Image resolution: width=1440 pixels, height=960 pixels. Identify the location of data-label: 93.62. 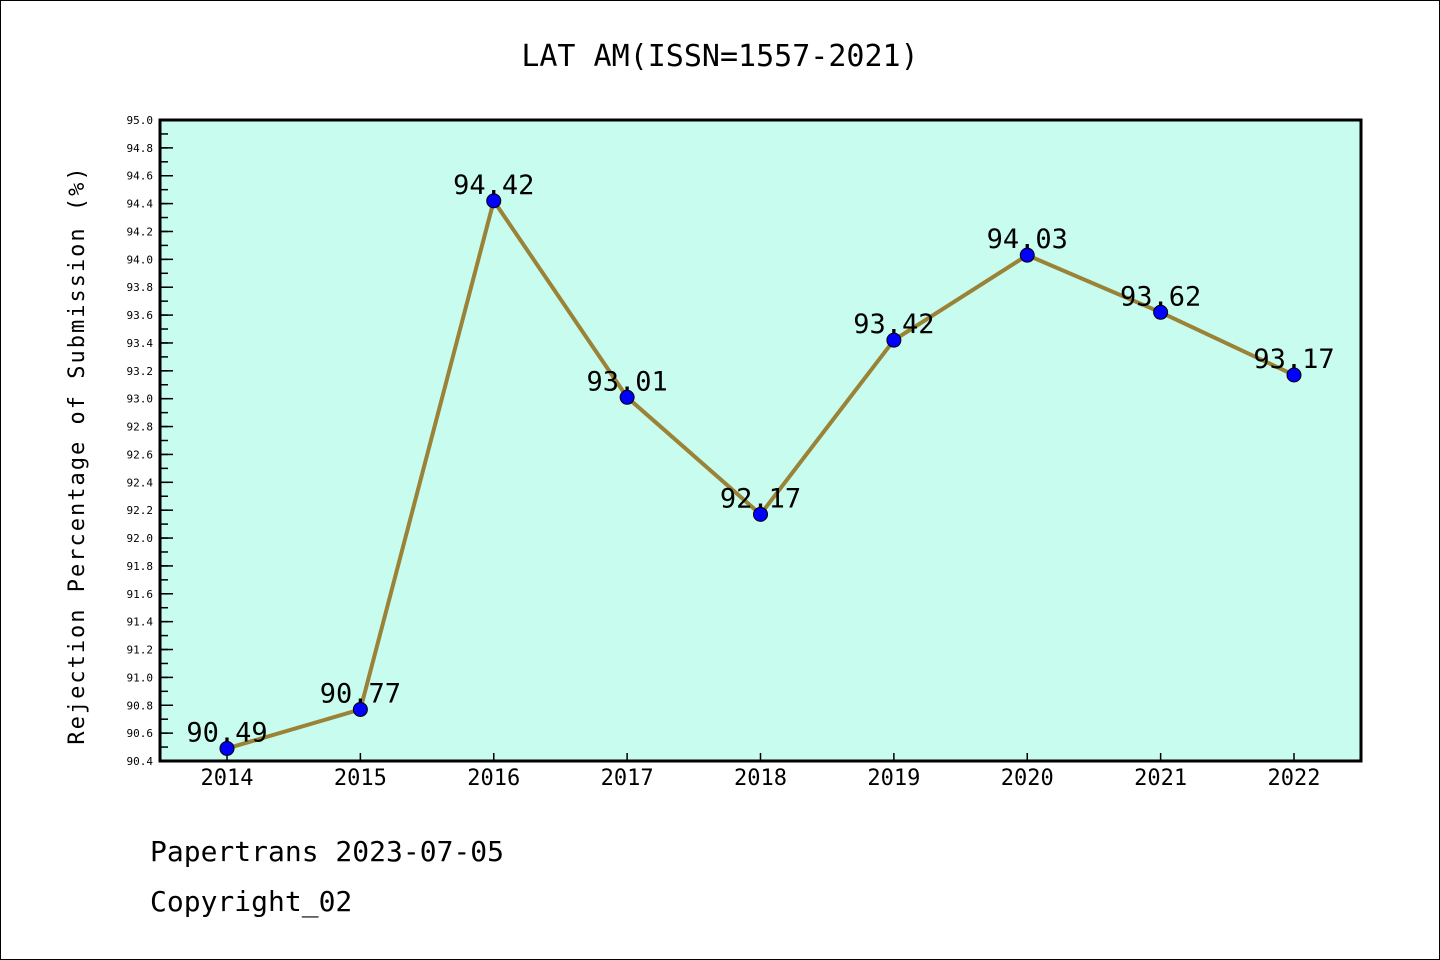
(1160, 296).